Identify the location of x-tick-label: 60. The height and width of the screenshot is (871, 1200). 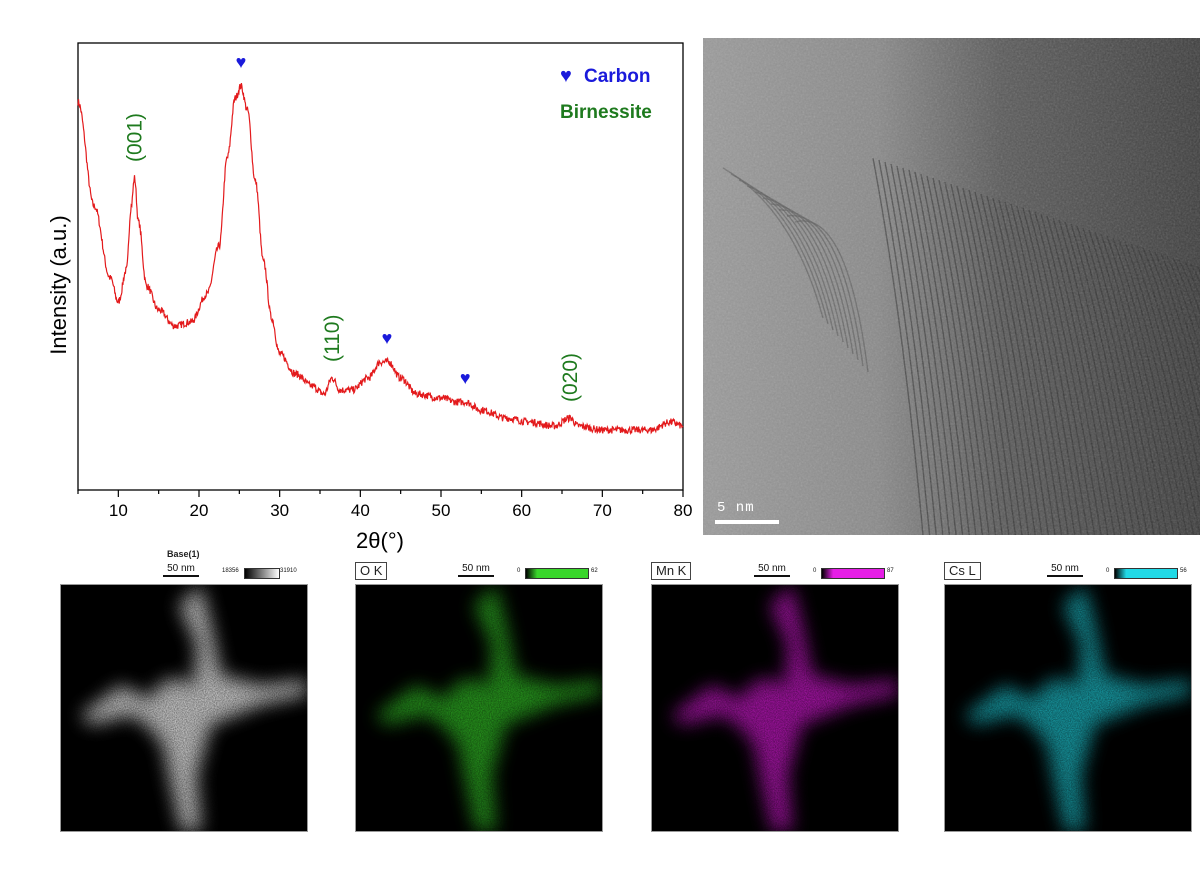
(521, 510).